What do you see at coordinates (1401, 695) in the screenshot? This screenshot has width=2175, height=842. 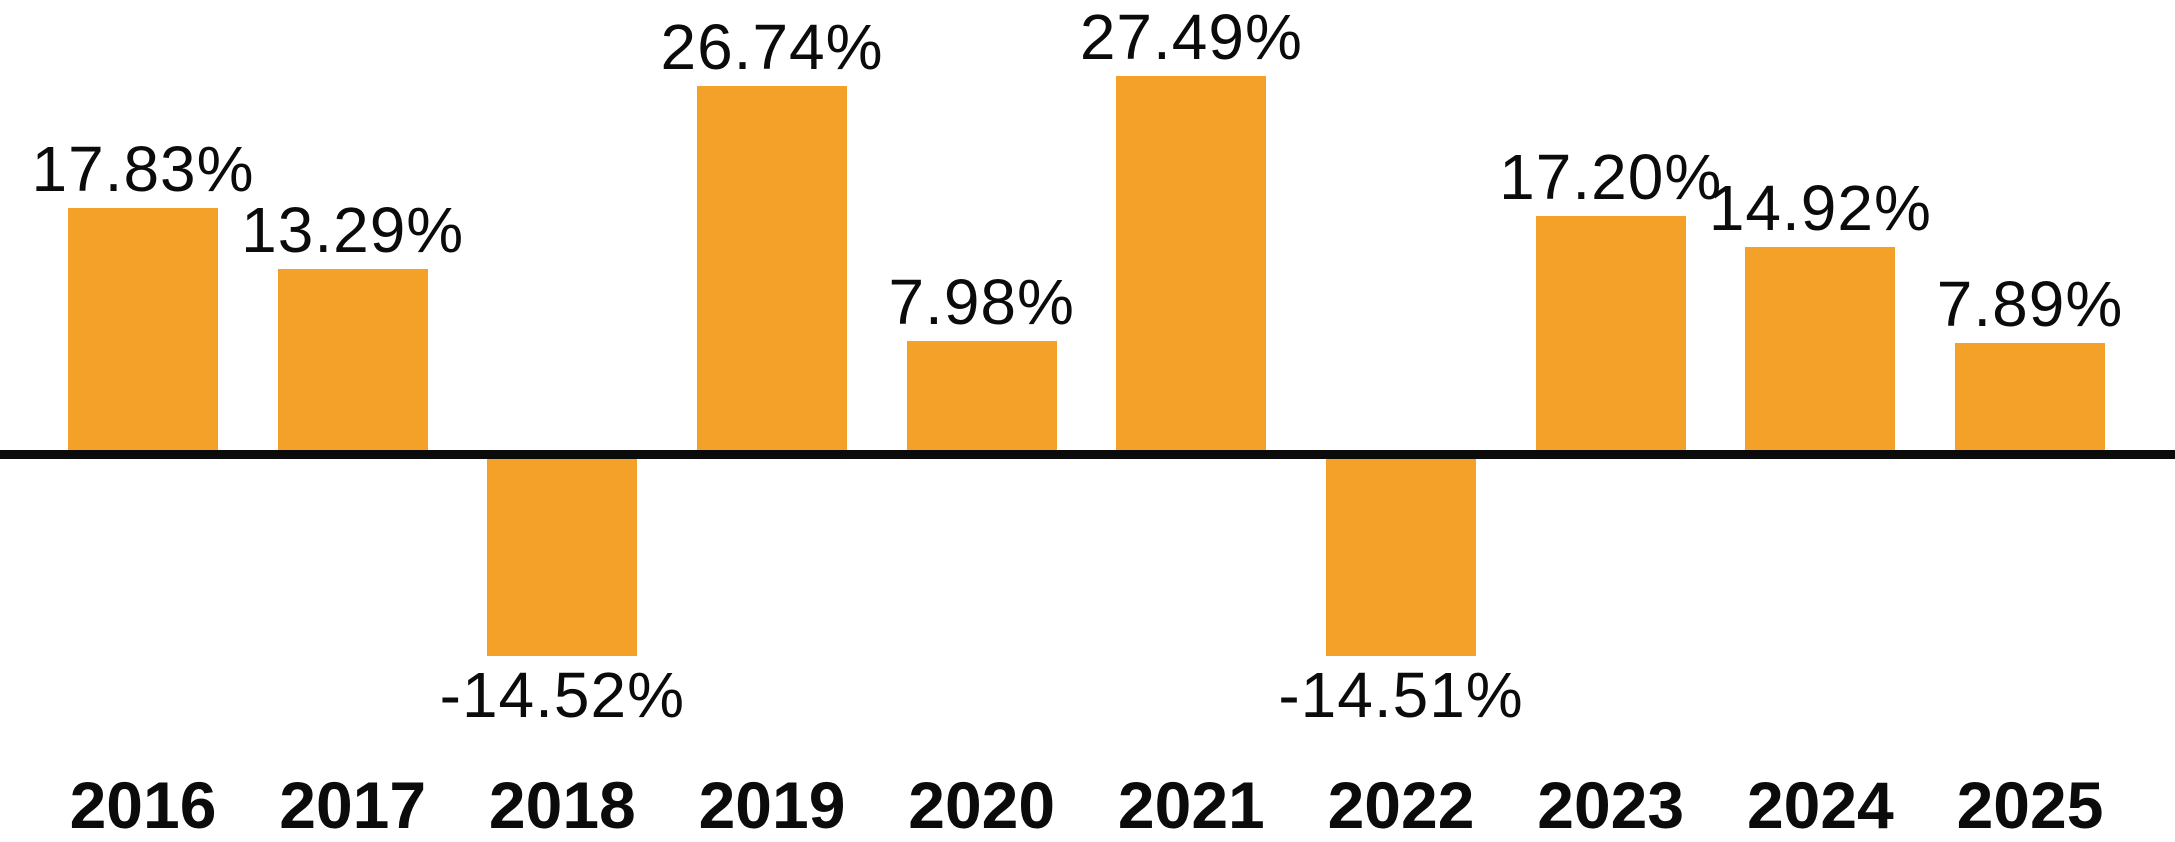 I see `value-label-2022: -14.51%` at bounding box center [1401, 695].